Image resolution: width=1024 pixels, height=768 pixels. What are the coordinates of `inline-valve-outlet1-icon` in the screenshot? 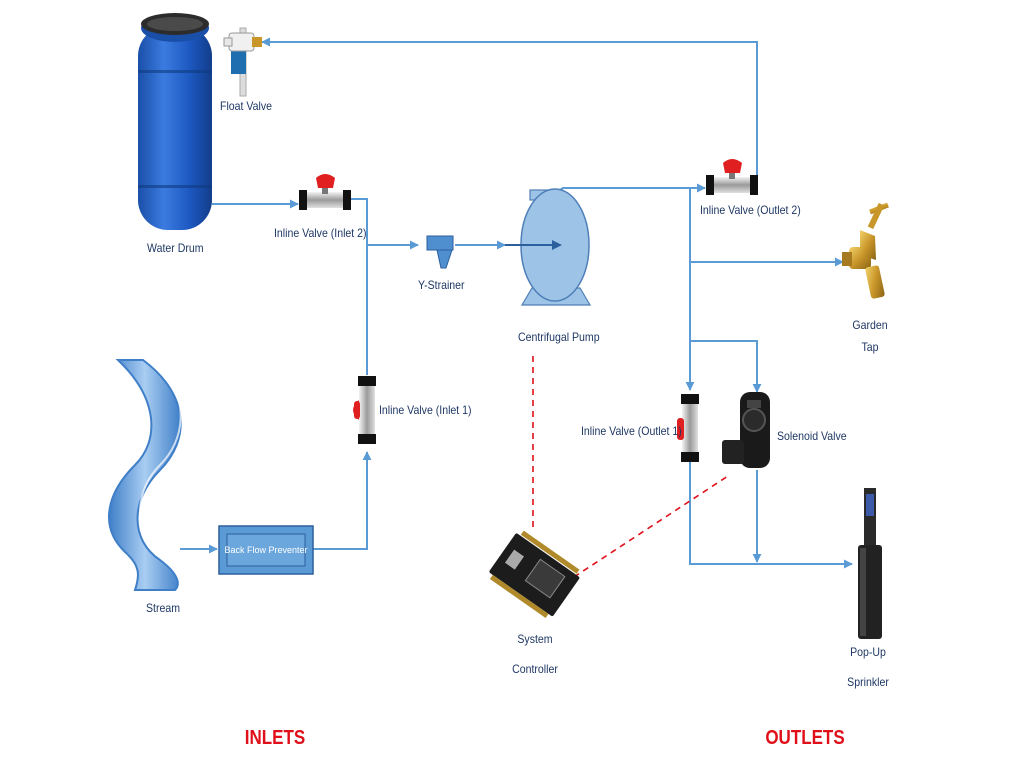 It's located at (688, 428).